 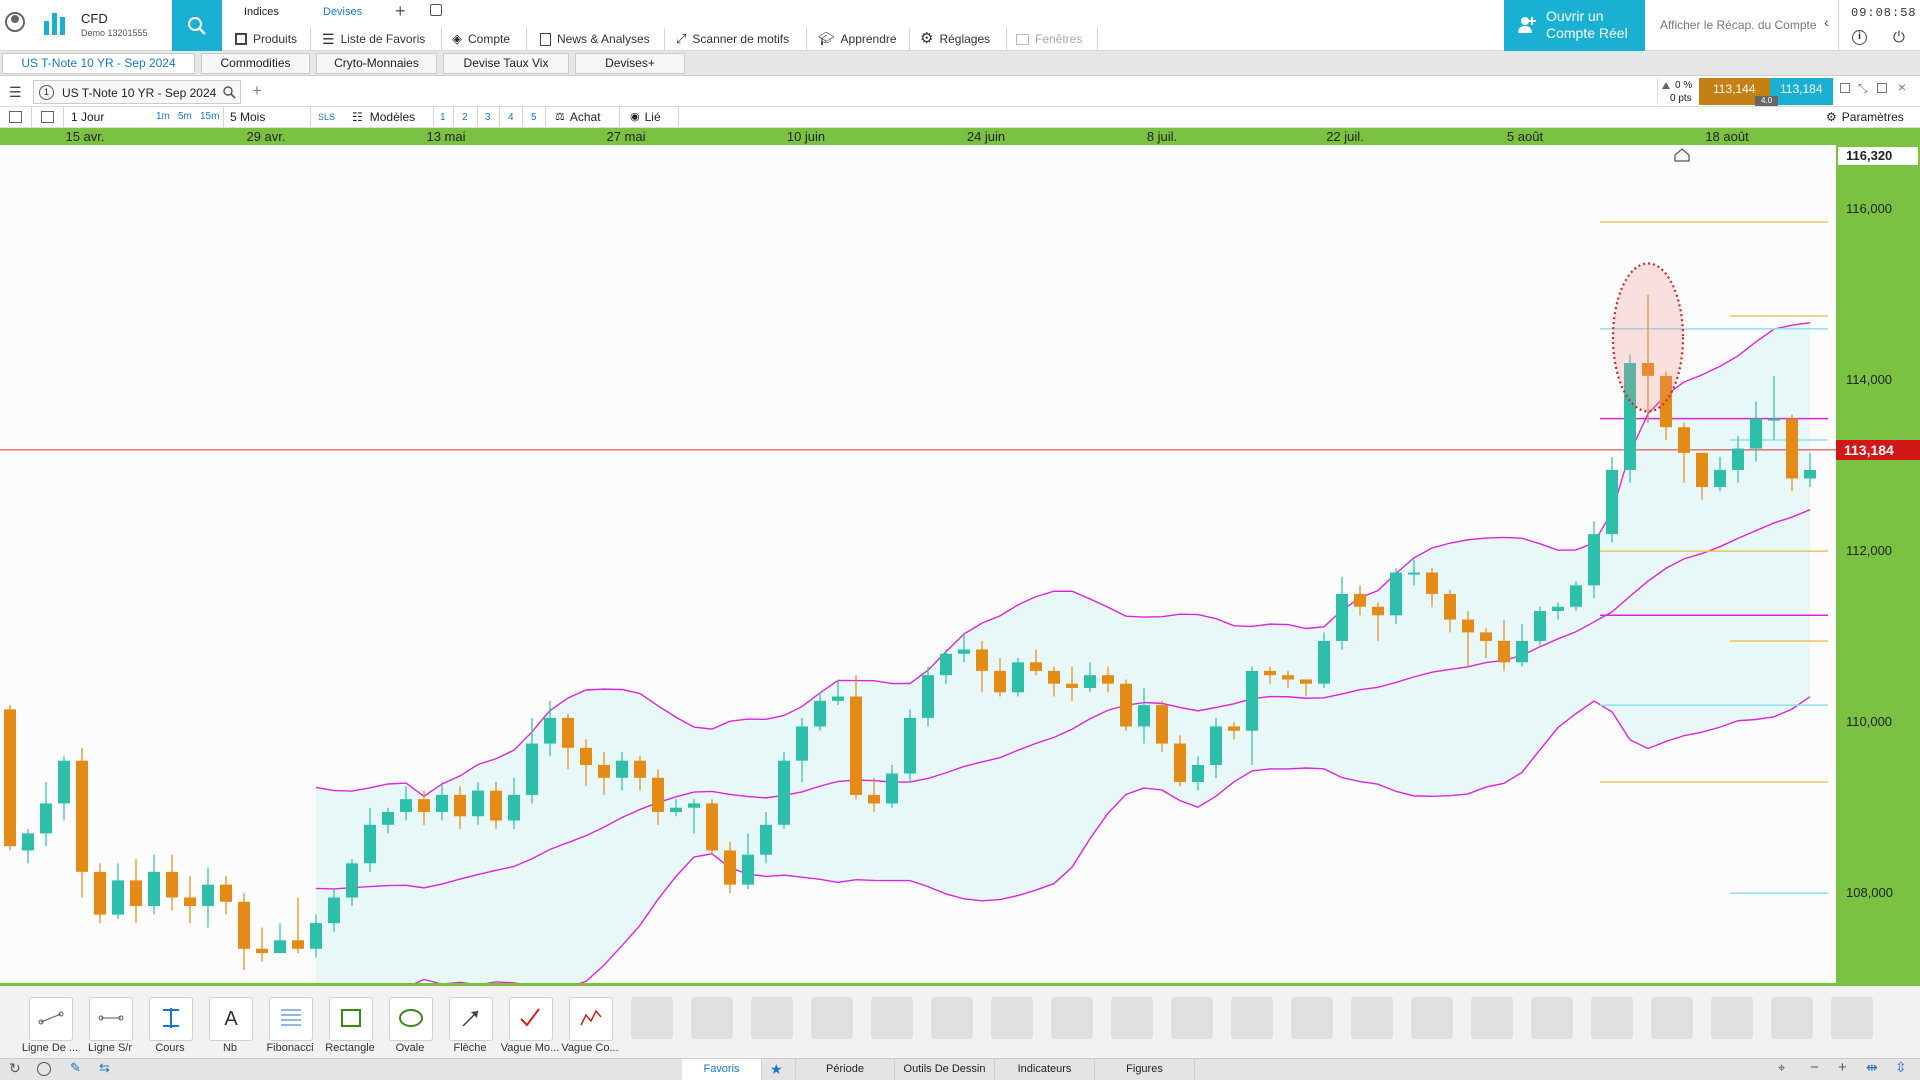 What do you see at coordinates (231, 1019) in the screenshot?
I see `draw-tool-button: A` at bounding box center [231, 1019].